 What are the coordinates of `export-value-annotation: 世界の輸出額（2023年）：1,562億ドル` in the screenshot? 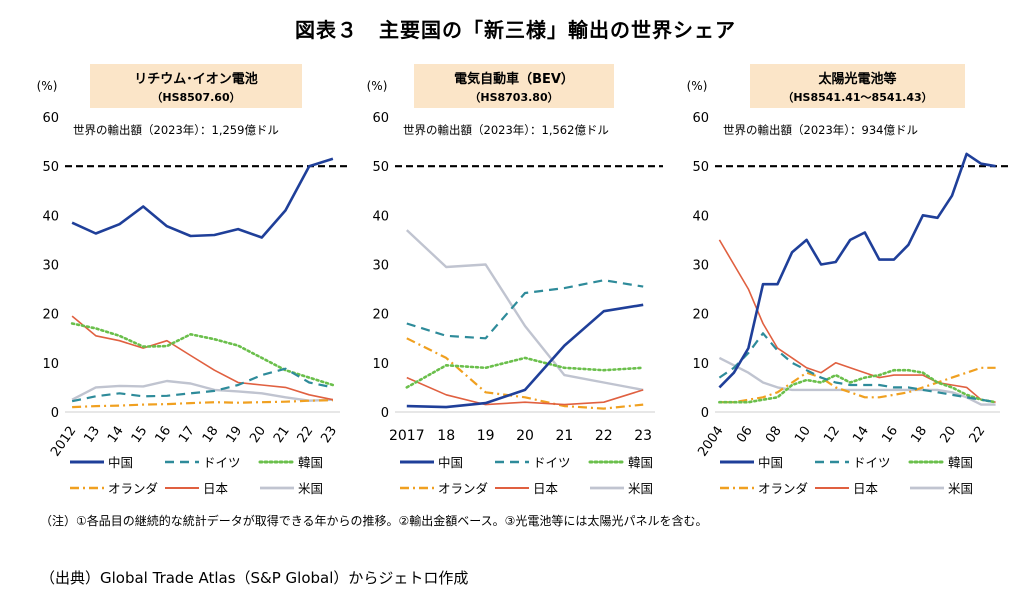 It's located at (506, 130).